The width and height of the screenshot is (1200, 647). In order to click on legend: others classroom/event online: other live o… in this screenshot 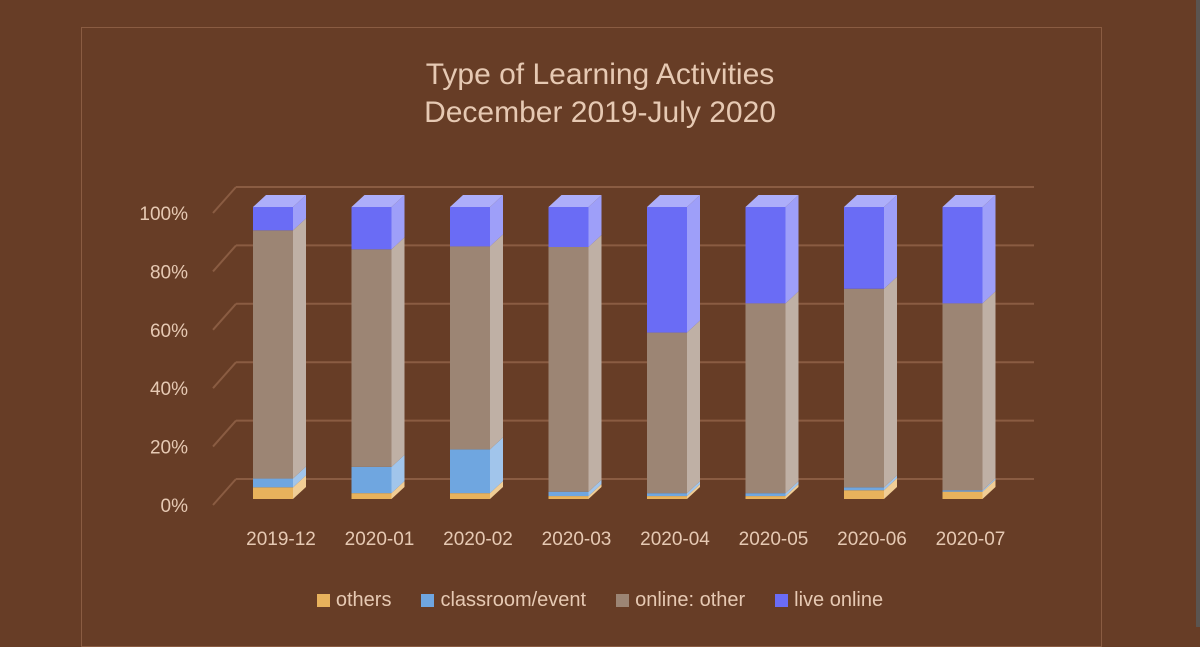, I will do `click(600, 600)`.